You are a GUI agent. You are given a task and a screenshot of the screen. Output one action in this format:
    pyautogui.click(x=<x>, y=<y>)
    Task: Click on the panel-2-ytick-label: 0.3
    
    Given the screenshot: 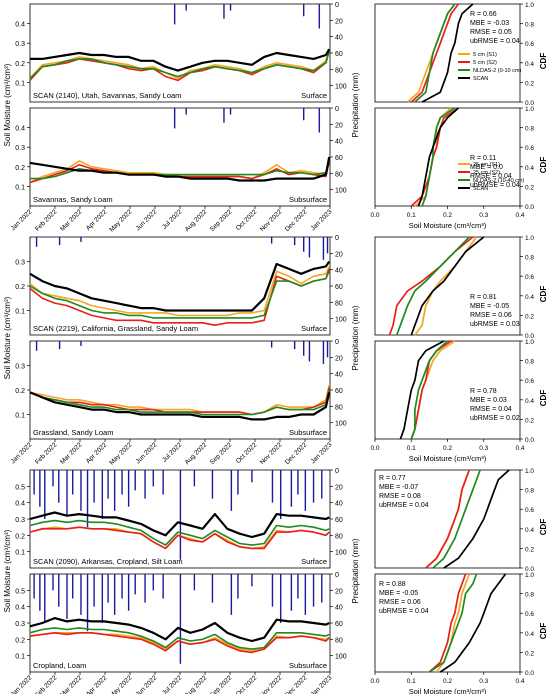 What is the action you would take?
    pyautogui.click(x=20, y=148)
    